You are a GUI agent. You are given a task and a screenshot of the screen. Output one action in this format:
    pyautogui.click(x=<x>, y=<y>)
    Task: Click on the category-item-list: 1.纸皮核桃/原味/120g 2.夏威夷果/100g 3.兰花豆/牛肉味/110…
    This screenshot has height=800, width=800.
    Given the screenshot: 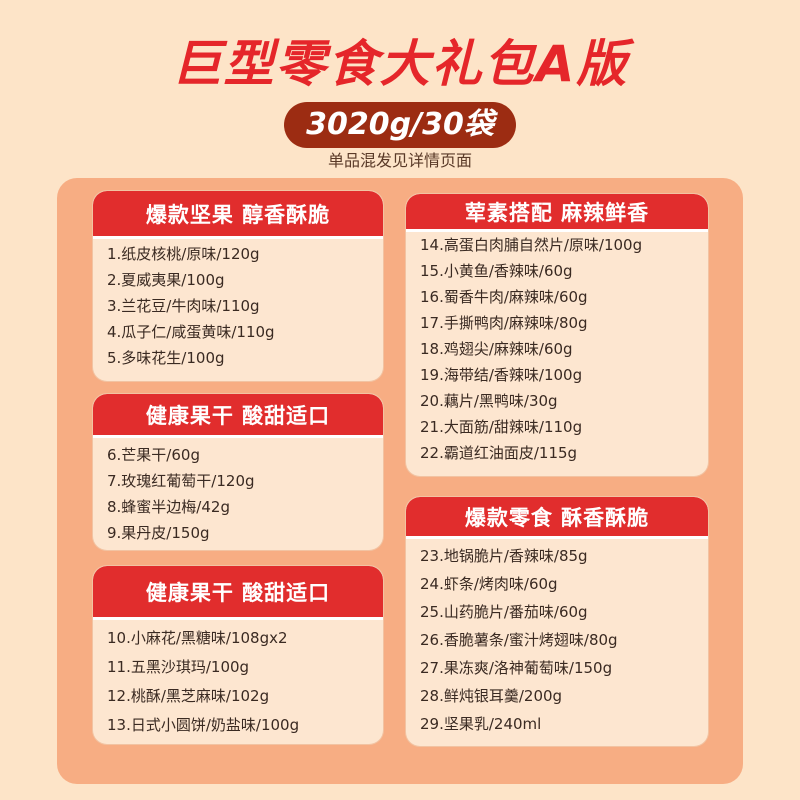 What is the action you would take?
    pyautogui.click(x=238, y=305)
    